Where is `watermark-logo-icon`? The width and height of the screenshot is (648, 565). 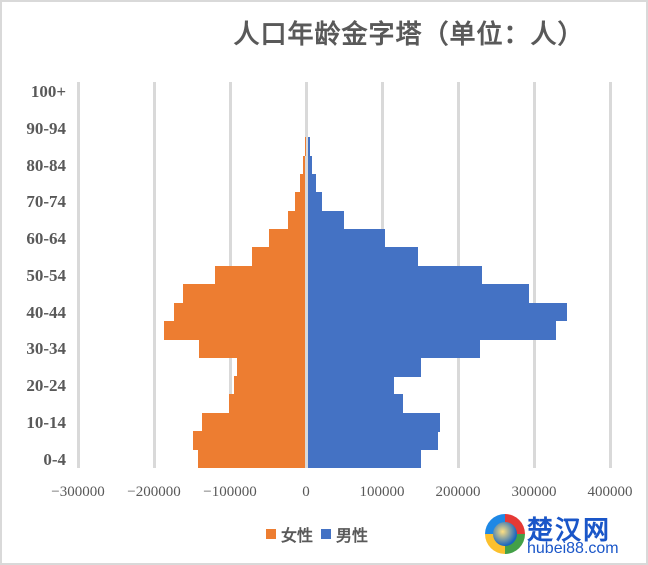
watermark-logo-icon is located at coordinates (505, 534).